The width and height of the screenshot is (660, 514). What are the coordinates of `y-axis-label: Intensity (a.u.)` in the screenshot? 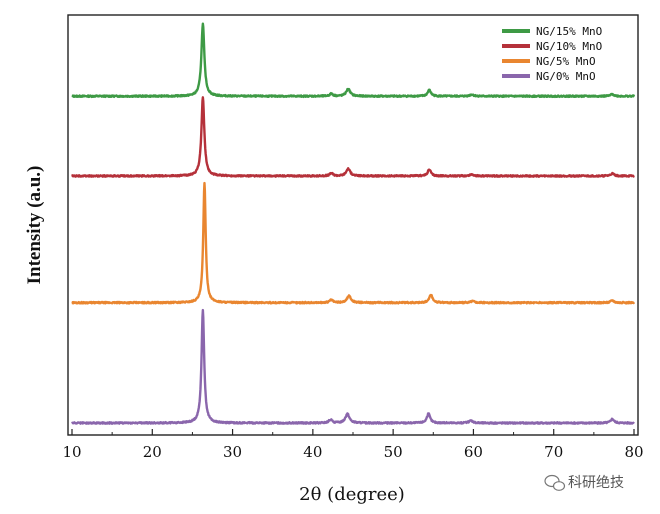 It's located at (34, 225).